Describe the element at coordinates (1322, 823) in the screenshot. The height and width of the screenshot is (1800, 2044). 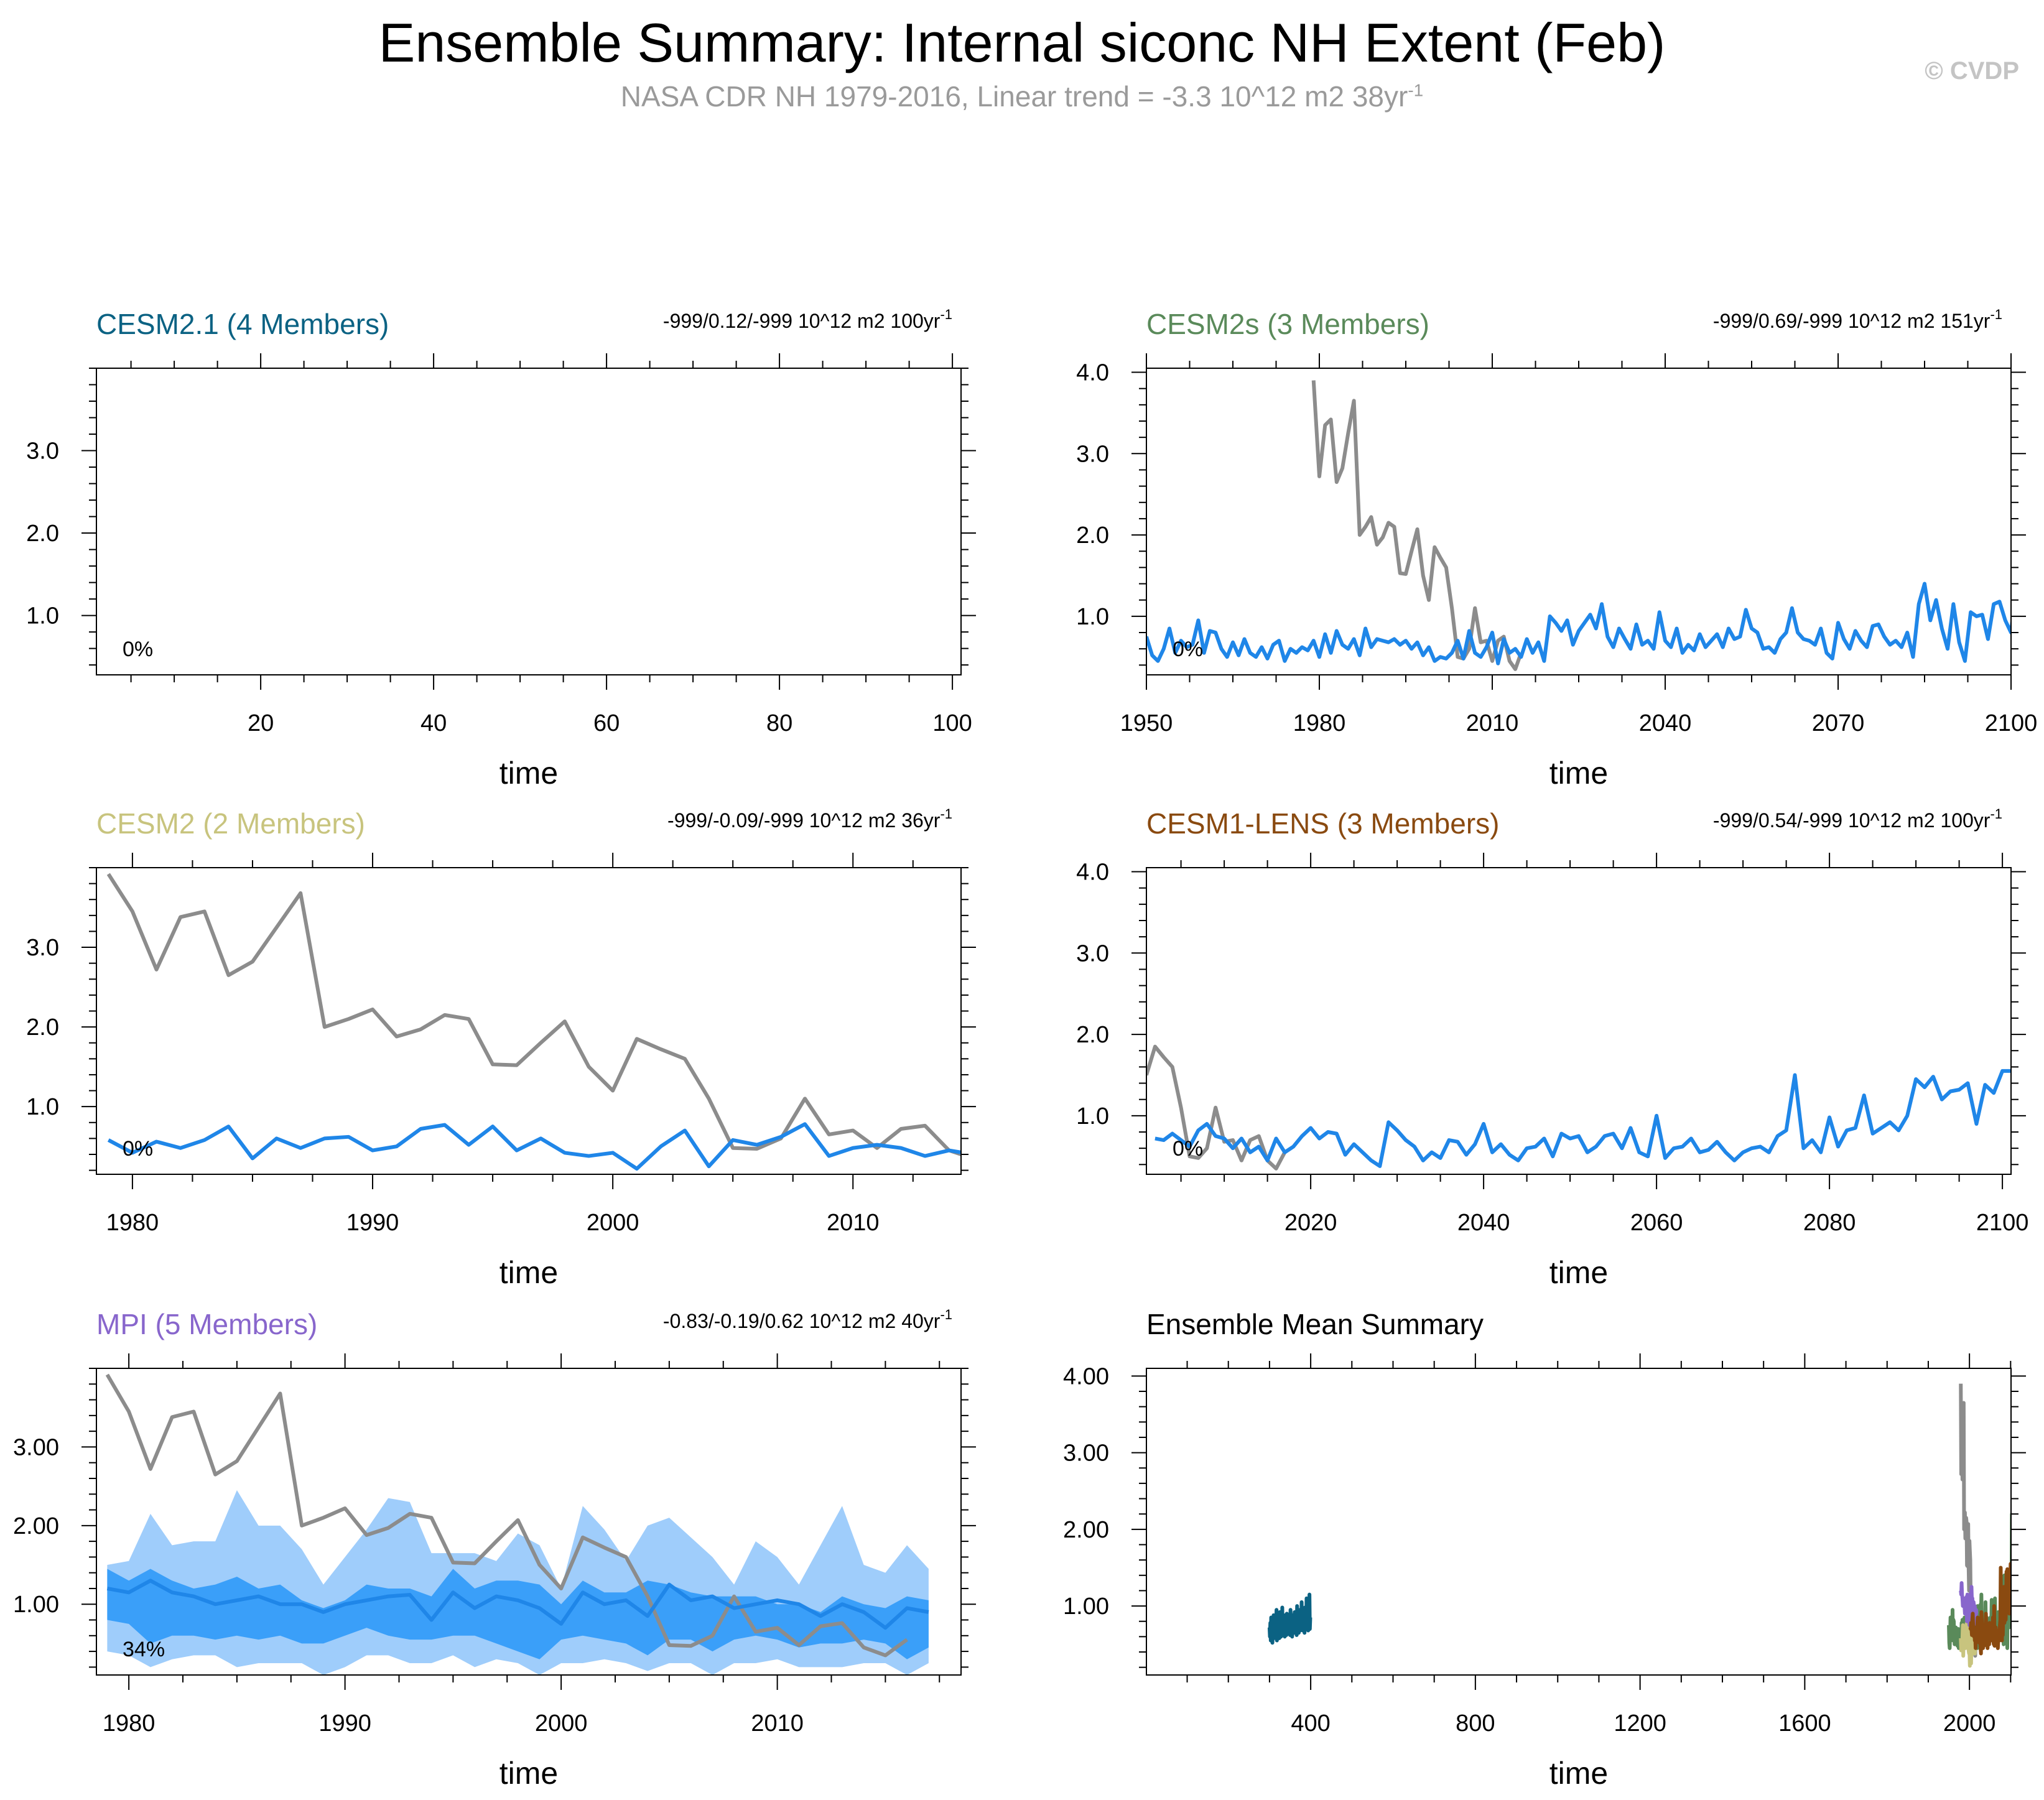
I see `panel-title: CESM1-LENS (3 Members)` at that location.